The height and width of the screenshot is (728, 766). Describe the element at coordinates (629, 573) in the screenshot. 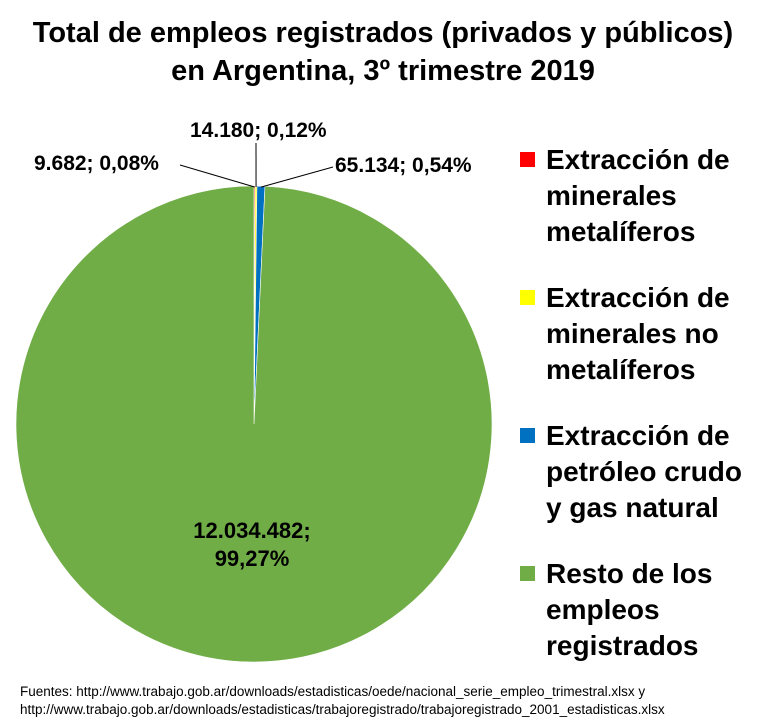

I see `legend-label-line: Resto de los` at that location.